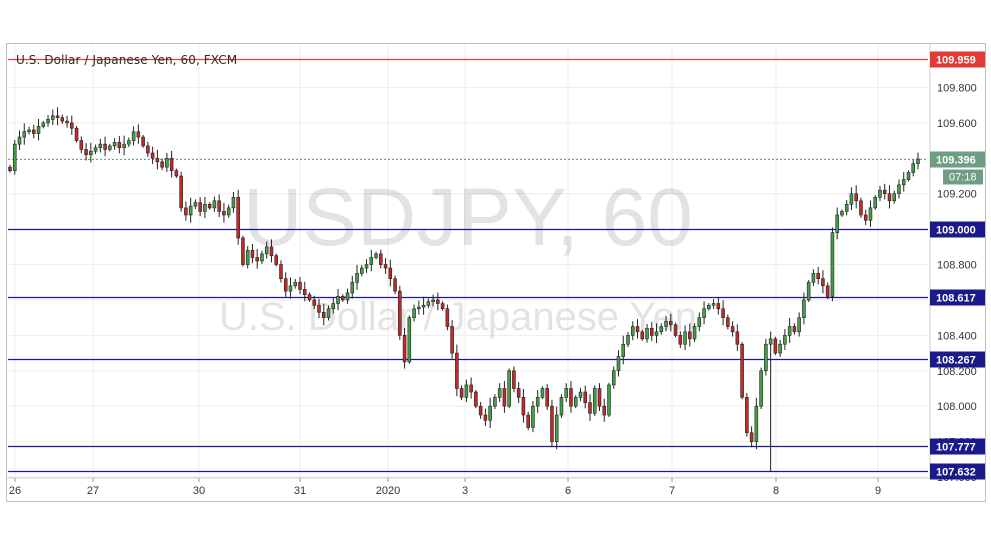  What do you see at coordinates (445, 487) in the screenshot?
I see `time-axis: 26 27 30 31 2020 3 6 7 8 9` at bounding box center [445, 487].